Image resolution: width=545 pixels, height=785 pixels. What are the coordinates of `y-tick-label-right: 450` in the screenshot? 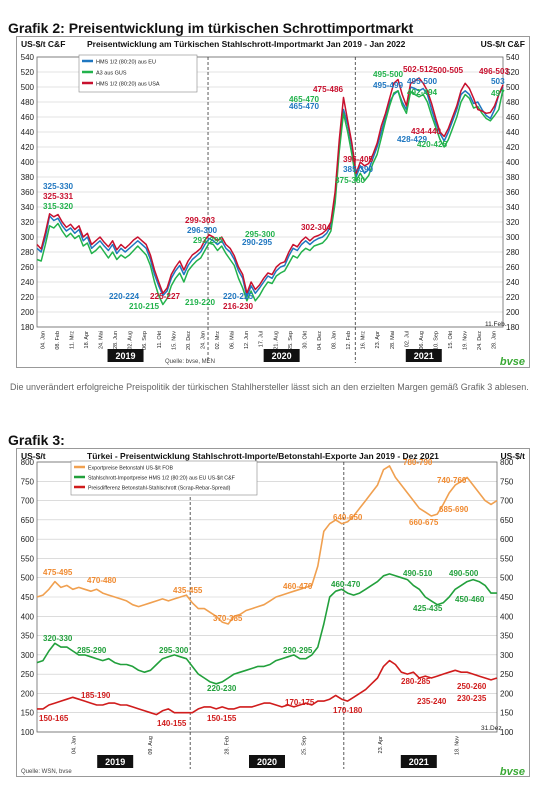 It's located at (507, 597).